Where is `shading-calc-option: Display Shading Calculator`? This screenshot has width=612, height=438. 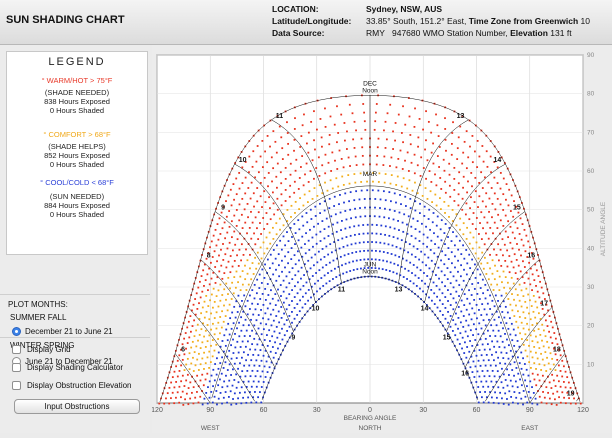
shading-calc-option: Display Shading Calculator is located at coordinates (67, 367).